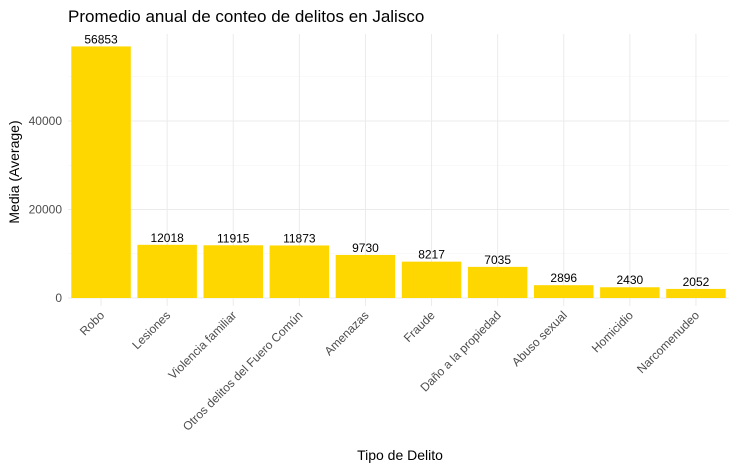 The image size is (741, 471). Describe the element at coordinates (101, 39) in the screenshot. I see `data-label-1: 56853` at that location.